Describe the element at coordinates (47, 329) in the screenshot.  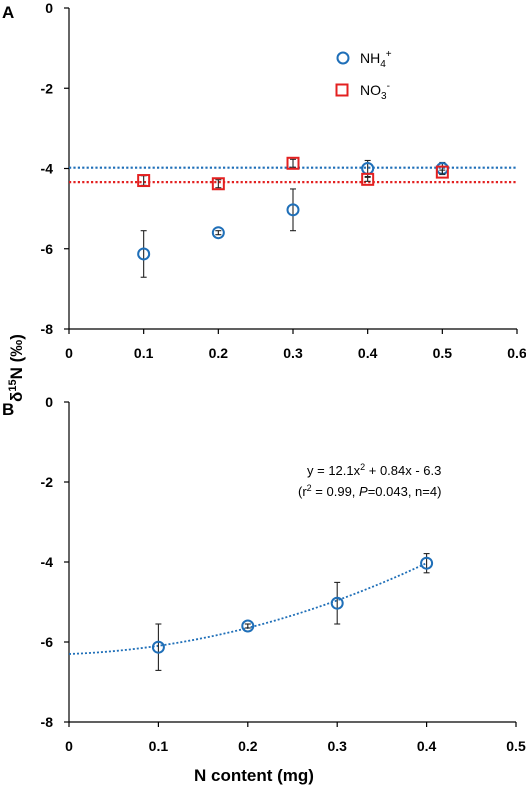
I see `panel-a-ytick-label: -8` at that location.